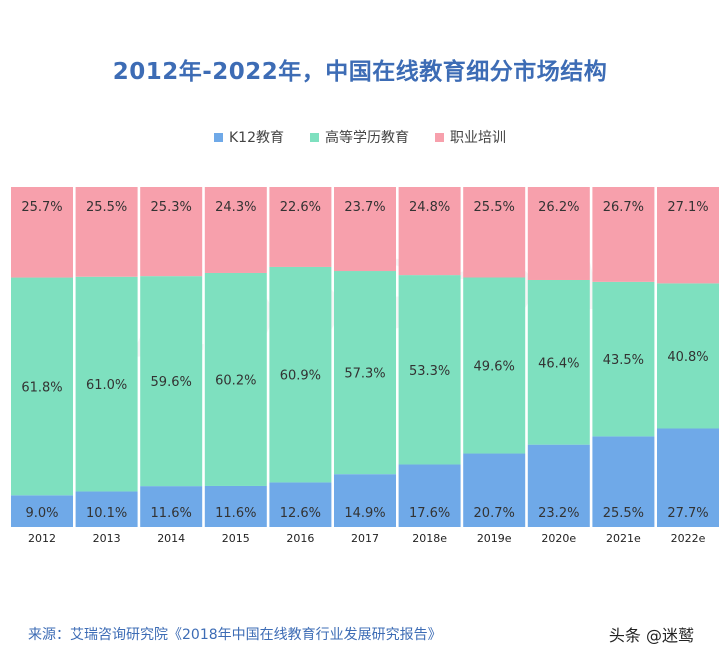  I want to click on data-label-k12-2018e: 17.6%, so click(429, 513).